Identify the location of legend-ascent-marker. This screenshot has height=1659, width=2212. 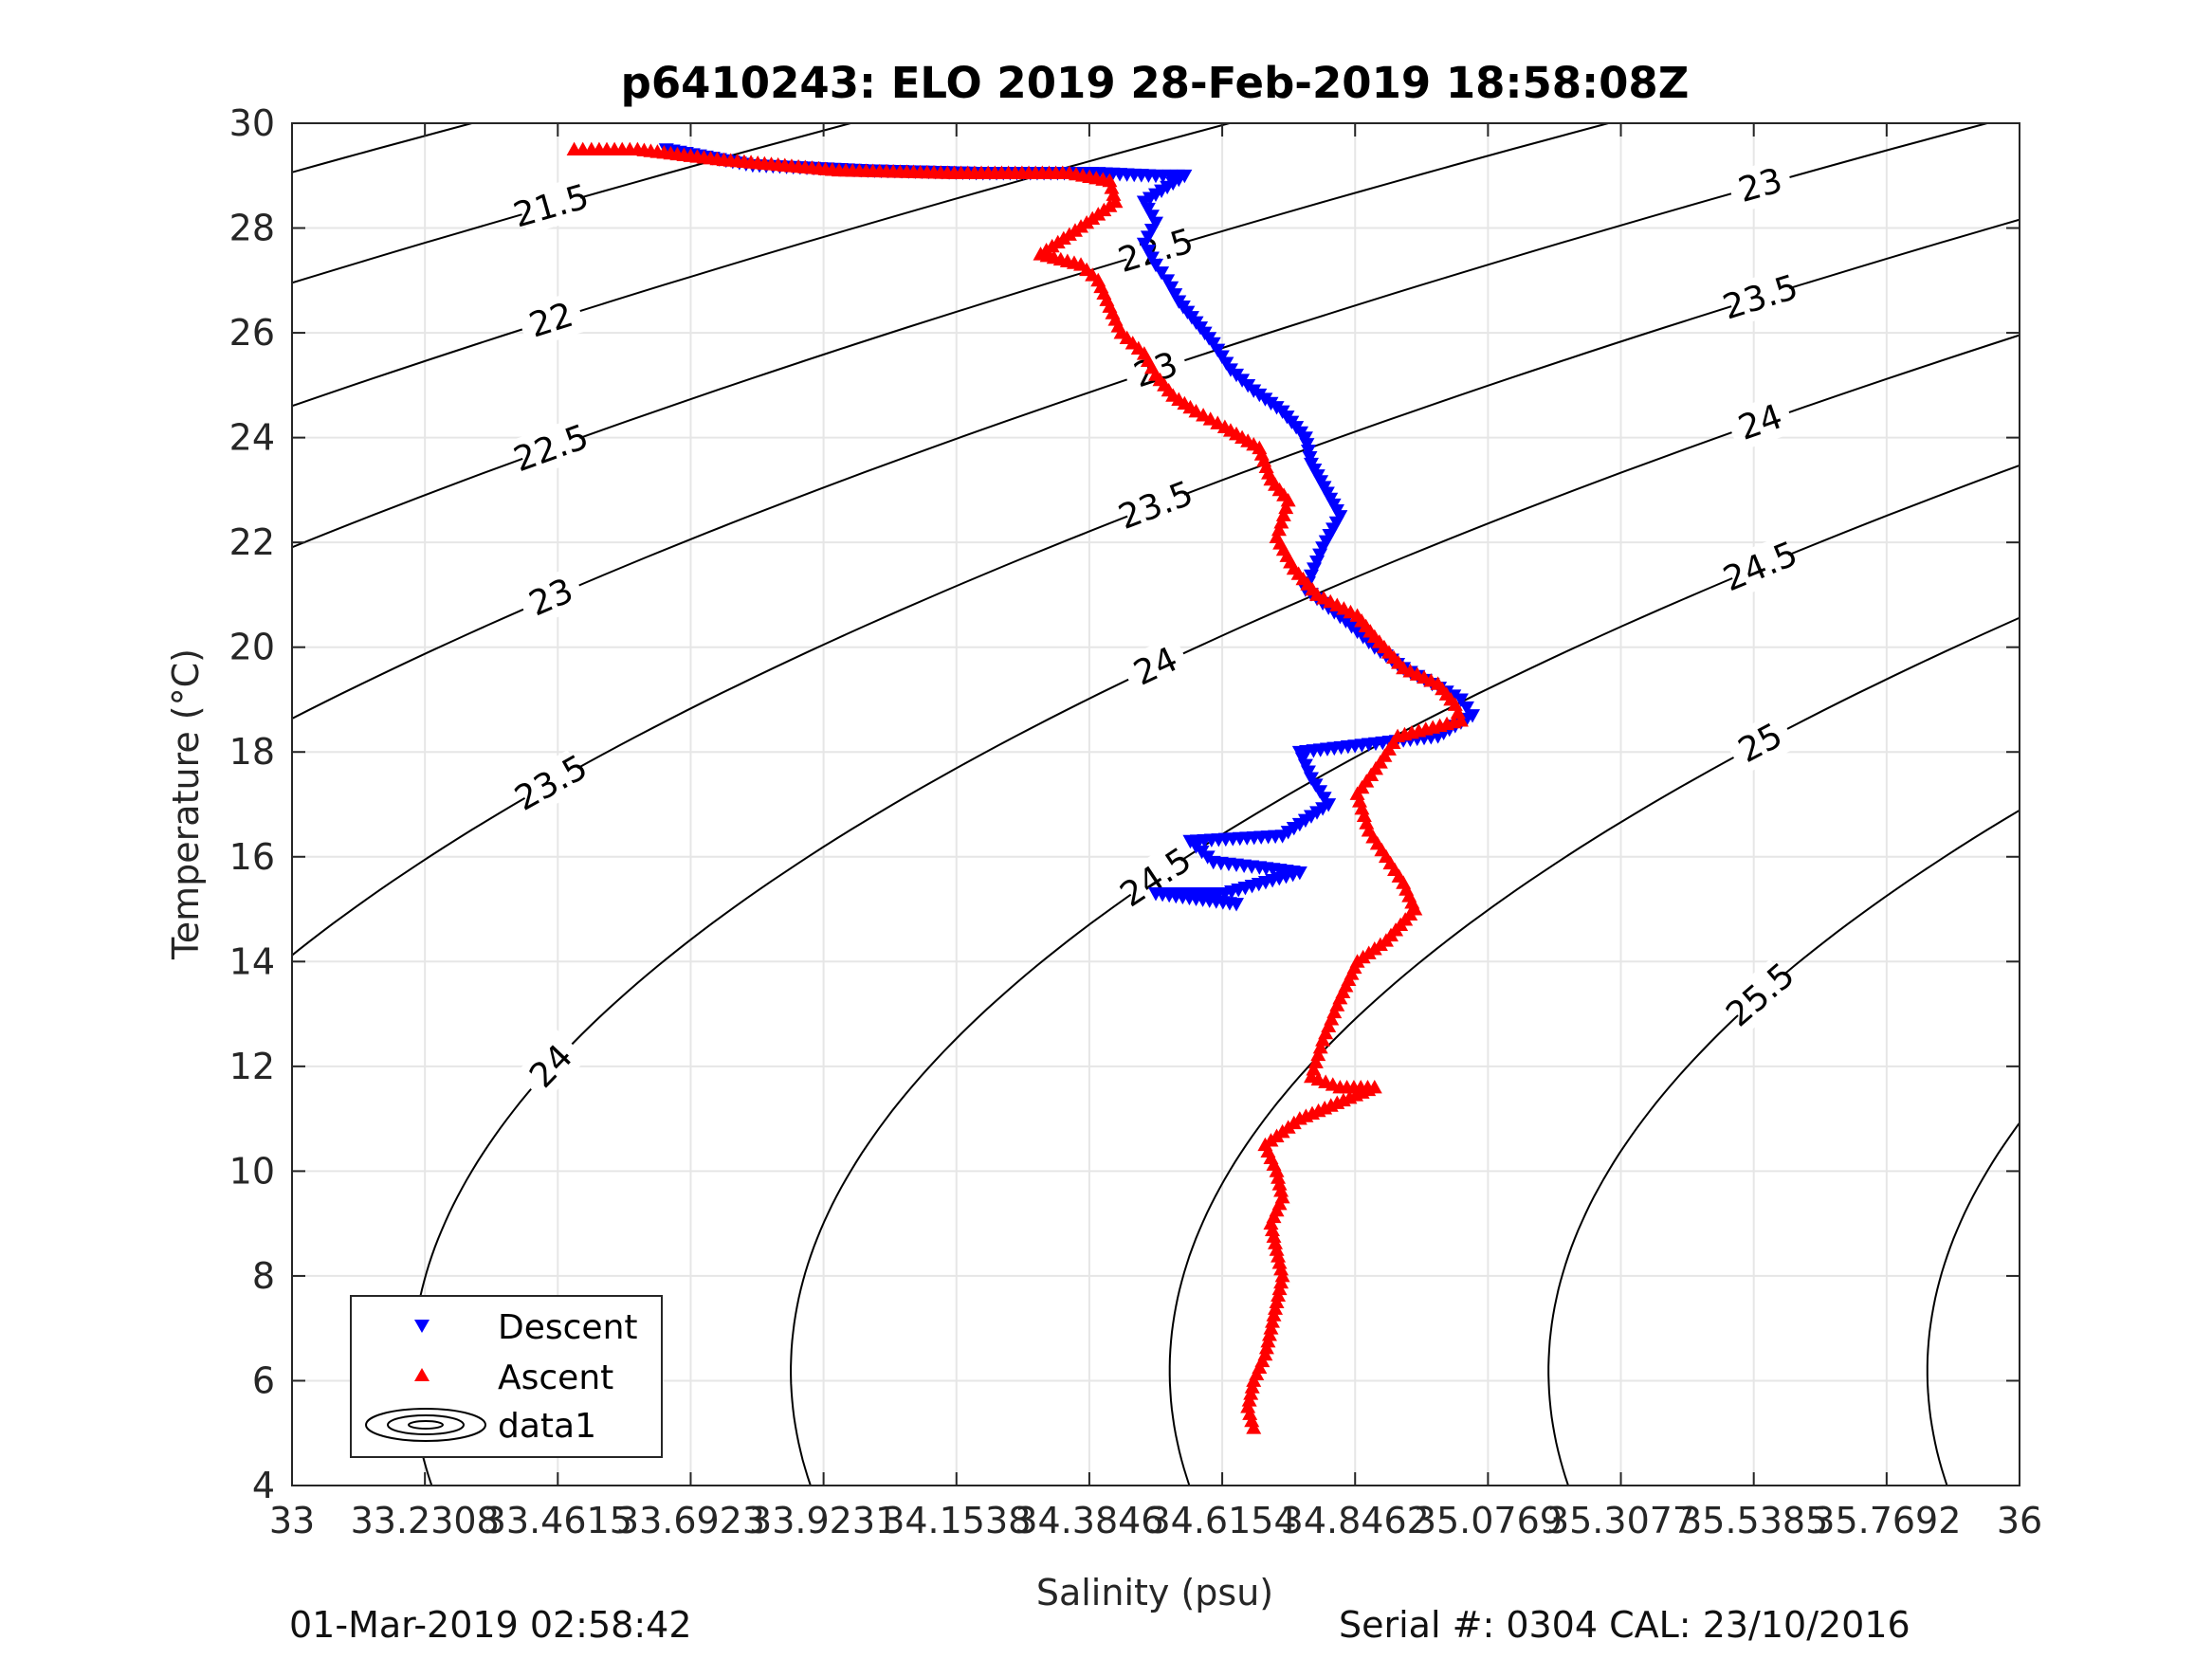
(422, 1374).